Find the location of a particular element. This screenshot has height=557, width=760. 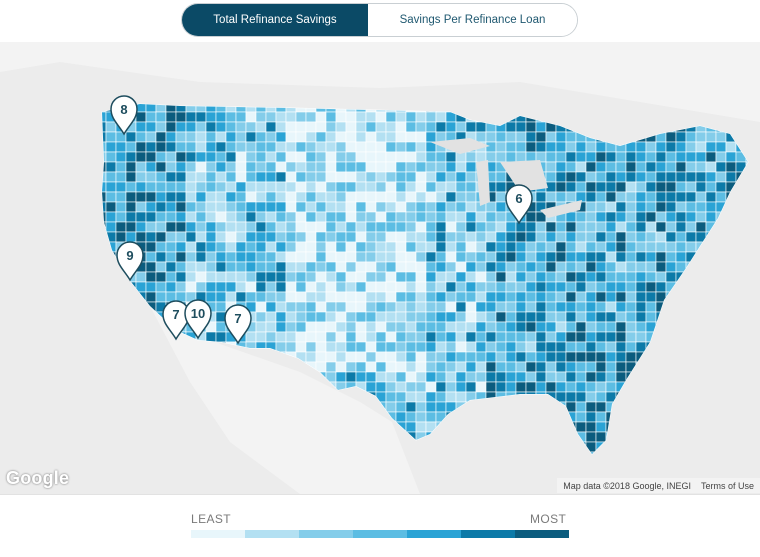

map-pin: 8 is located at coordinates (124, 115).